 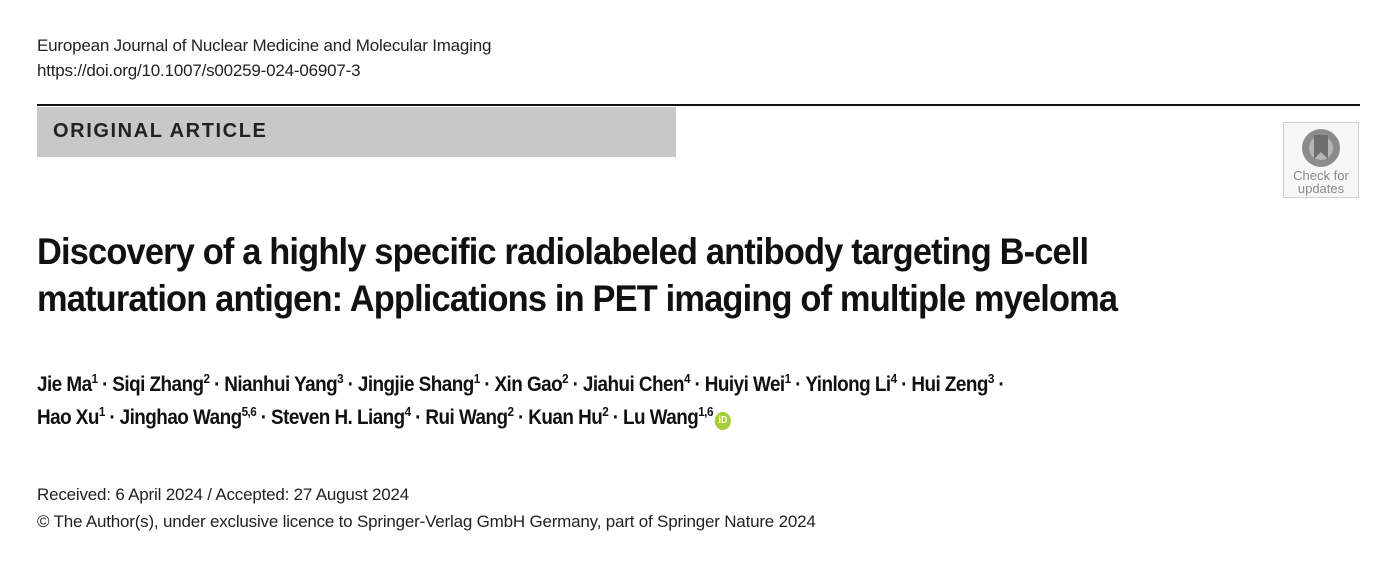 I want to click on author-name: Jiahui Chen, so click(x=633, y=384).